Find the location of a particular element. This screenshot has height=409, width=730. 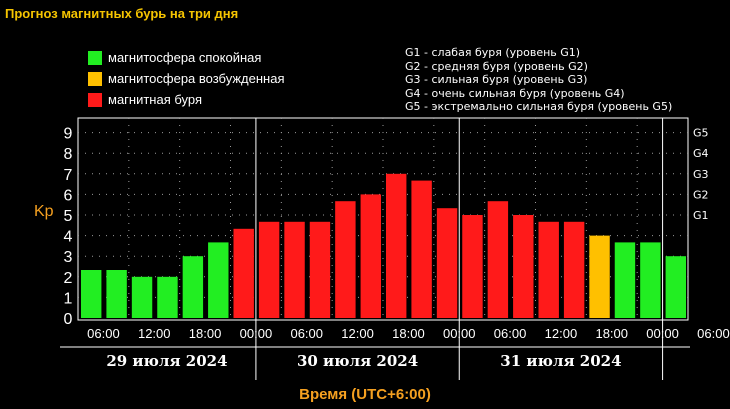

g-level-tick: G5 is located at coordinates (701, 133).